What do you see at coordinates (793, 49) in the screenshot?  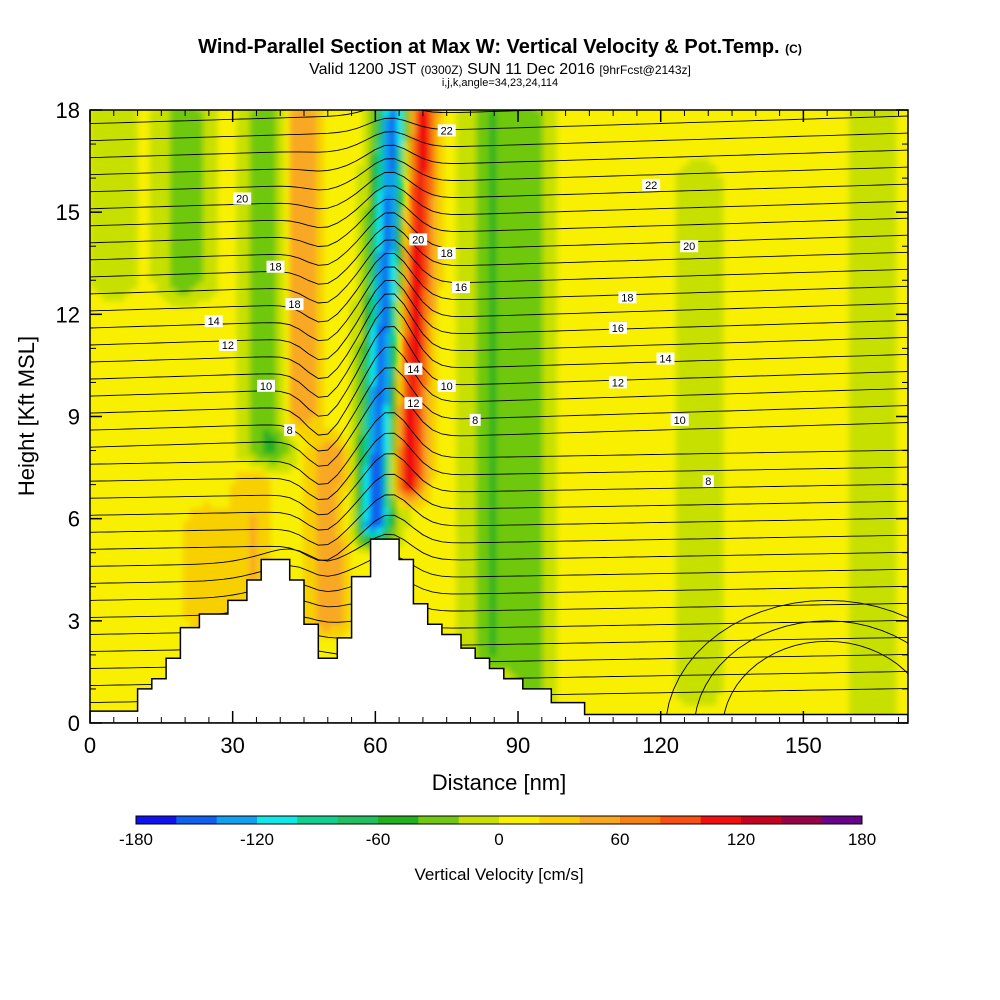 I see `chart-title-tag: (C)` at bounding box center [793, 49].